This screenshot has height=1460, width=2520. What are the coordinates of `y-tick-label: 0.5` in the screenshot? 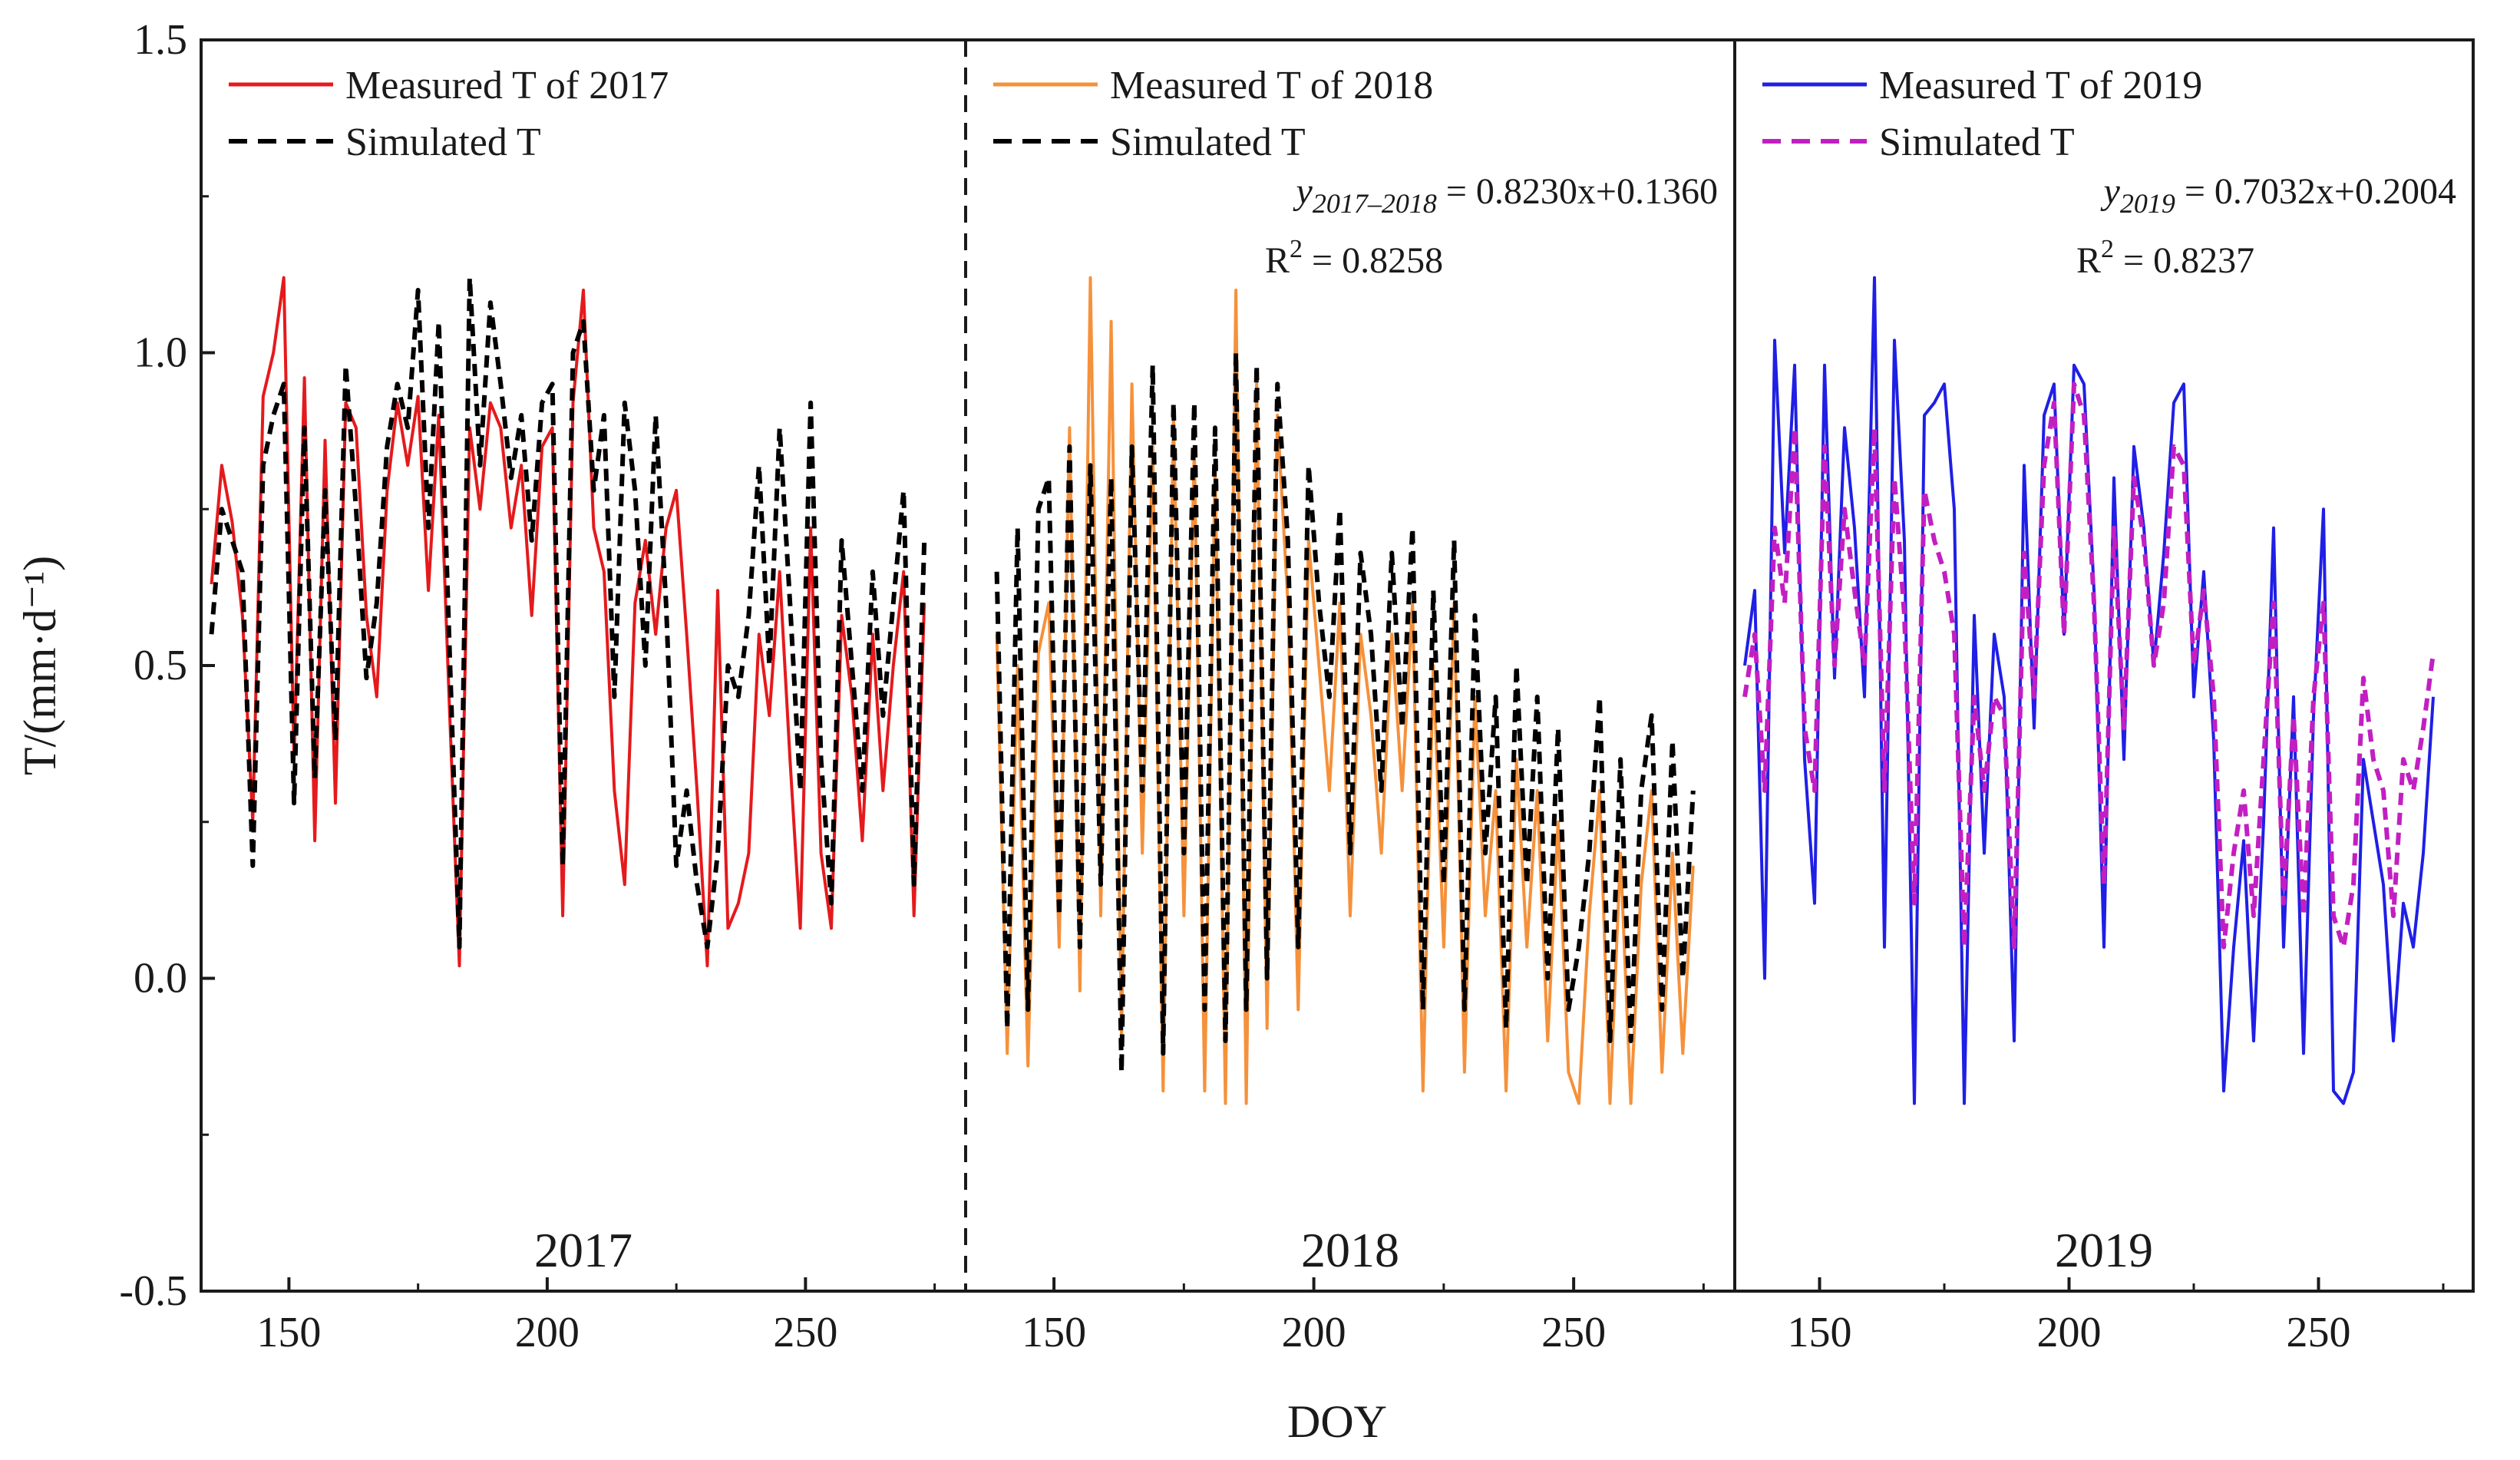 It's located at (160, 665).